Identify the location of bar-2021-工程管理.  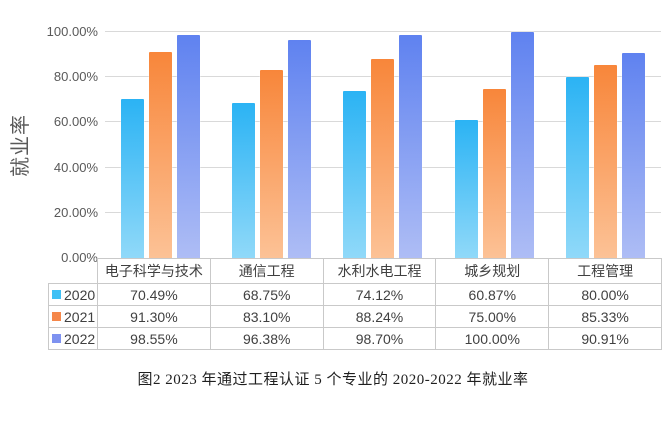
(605, 161).